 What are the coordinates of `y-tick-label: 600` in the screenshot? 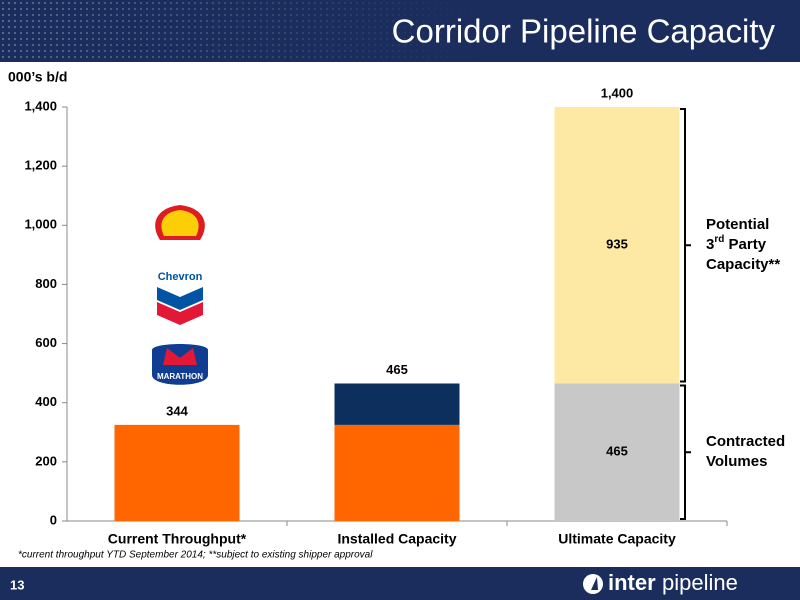 It's located at (46, 342).